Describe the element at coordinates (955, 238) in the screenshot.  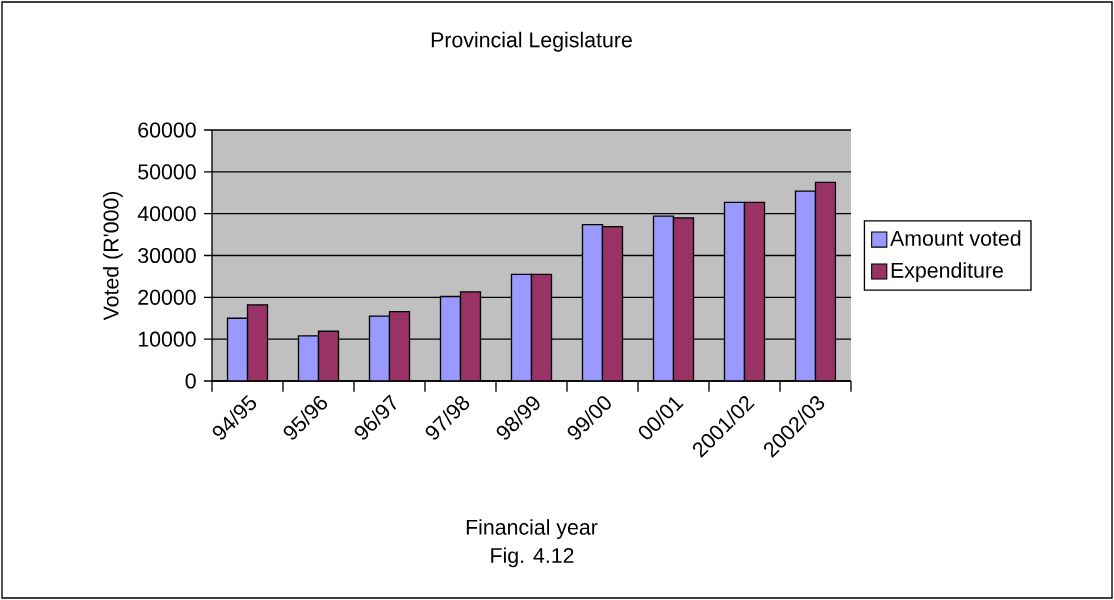
I see `legend-label: Amount voted` at that location.